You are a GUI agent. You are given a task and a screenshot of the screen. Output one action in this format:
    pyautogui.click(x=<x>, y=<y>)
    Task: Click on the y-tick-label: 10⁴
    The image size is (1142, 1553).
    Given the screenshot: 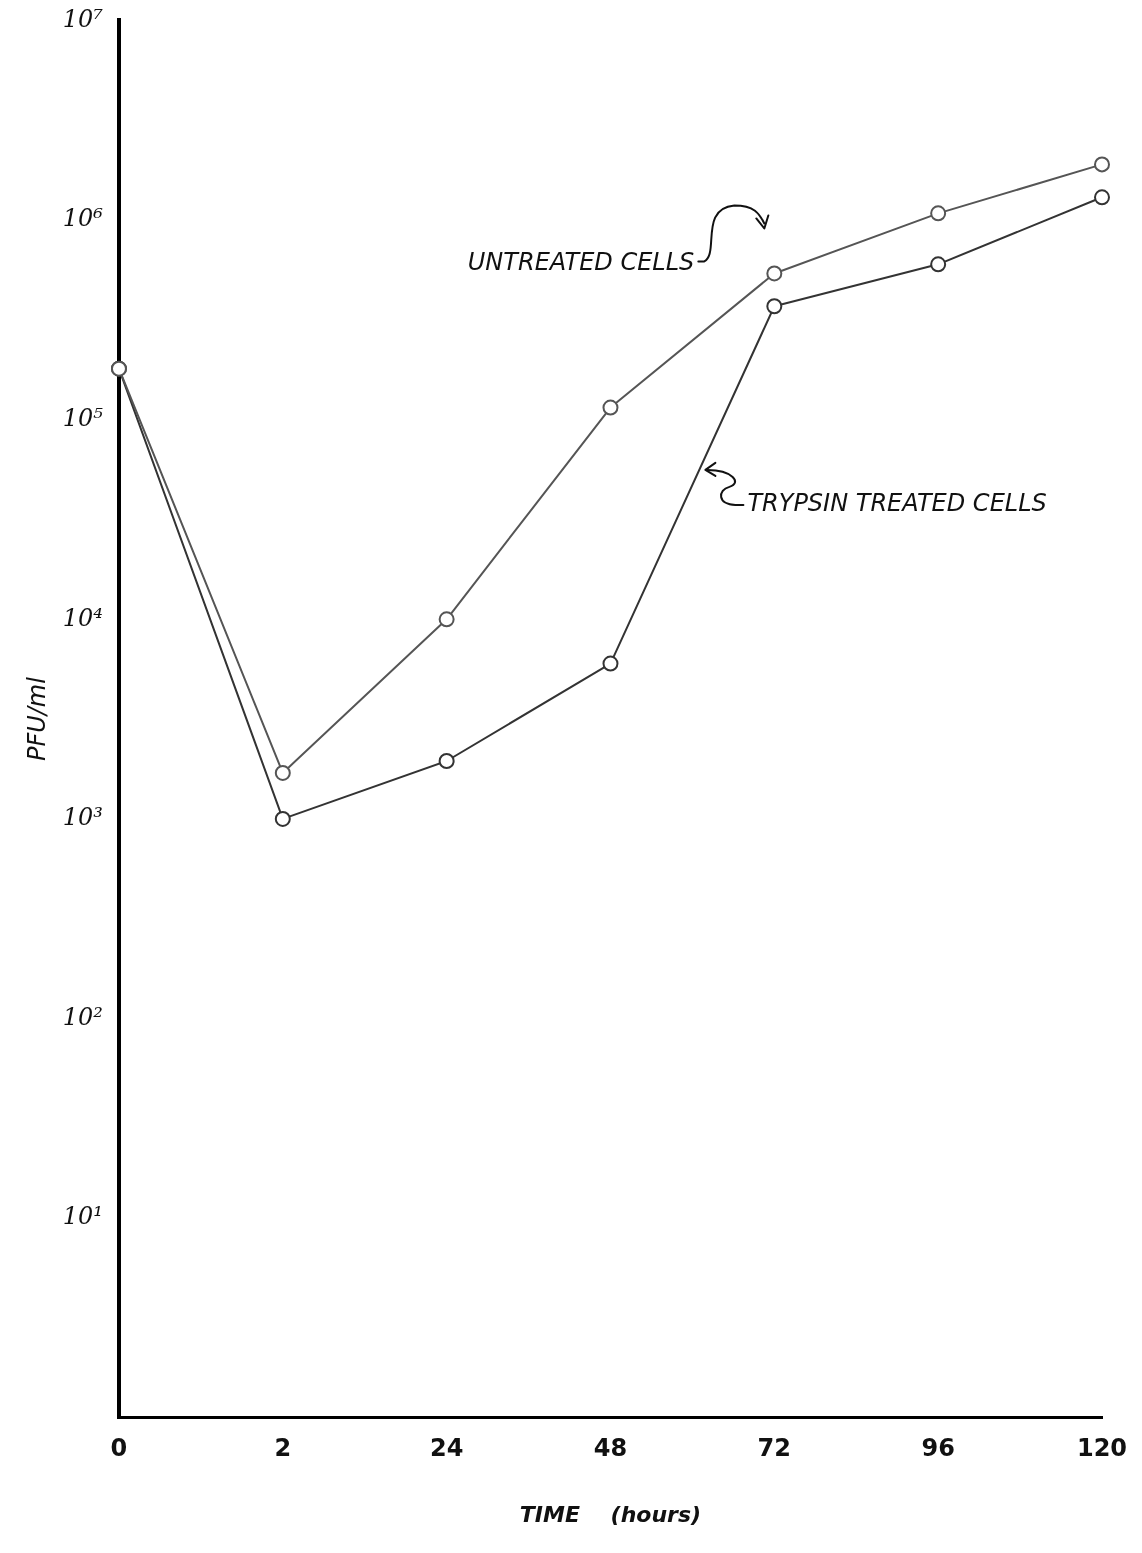 What is the action you would take?
    pyautogui.click(x=82, y=617)
    